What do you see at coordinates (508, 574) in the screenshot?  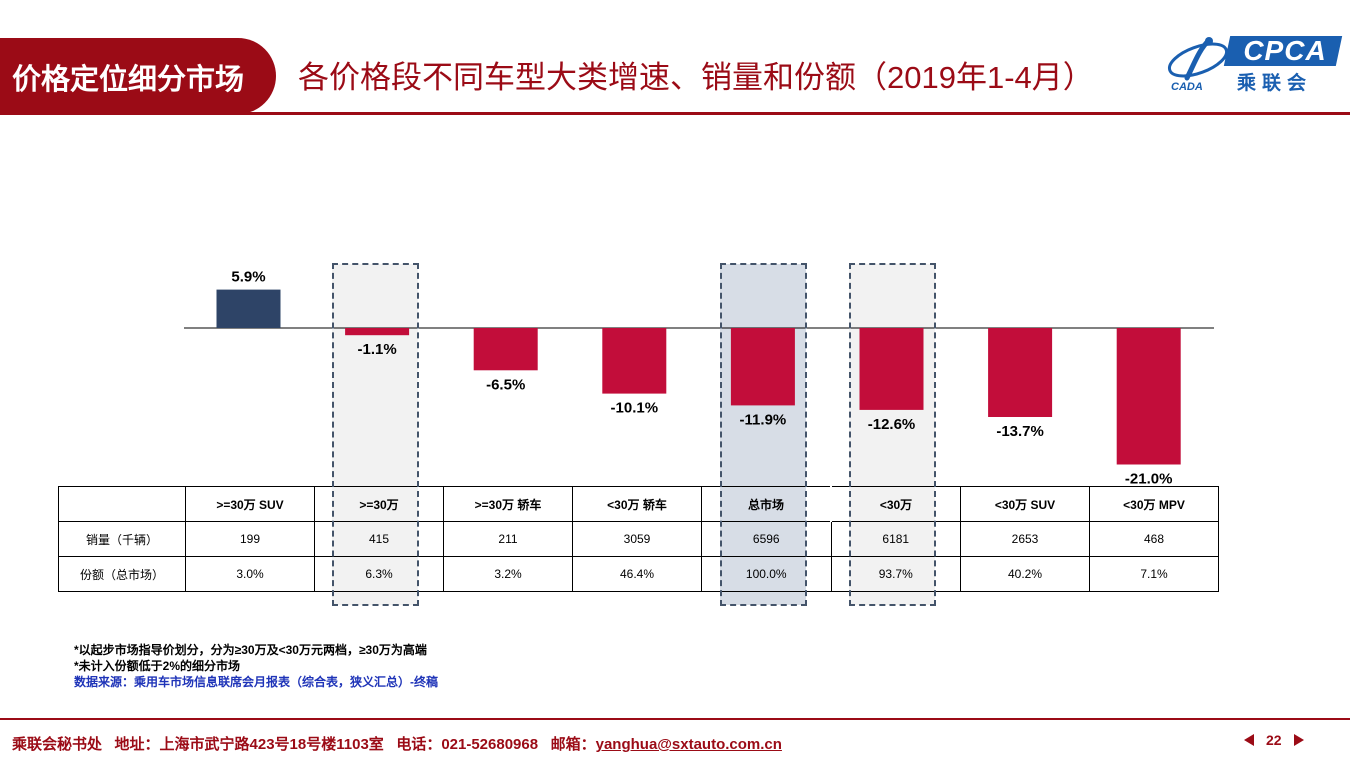 I see `table-cell: 3.2%` at bounding box center [508, 574].